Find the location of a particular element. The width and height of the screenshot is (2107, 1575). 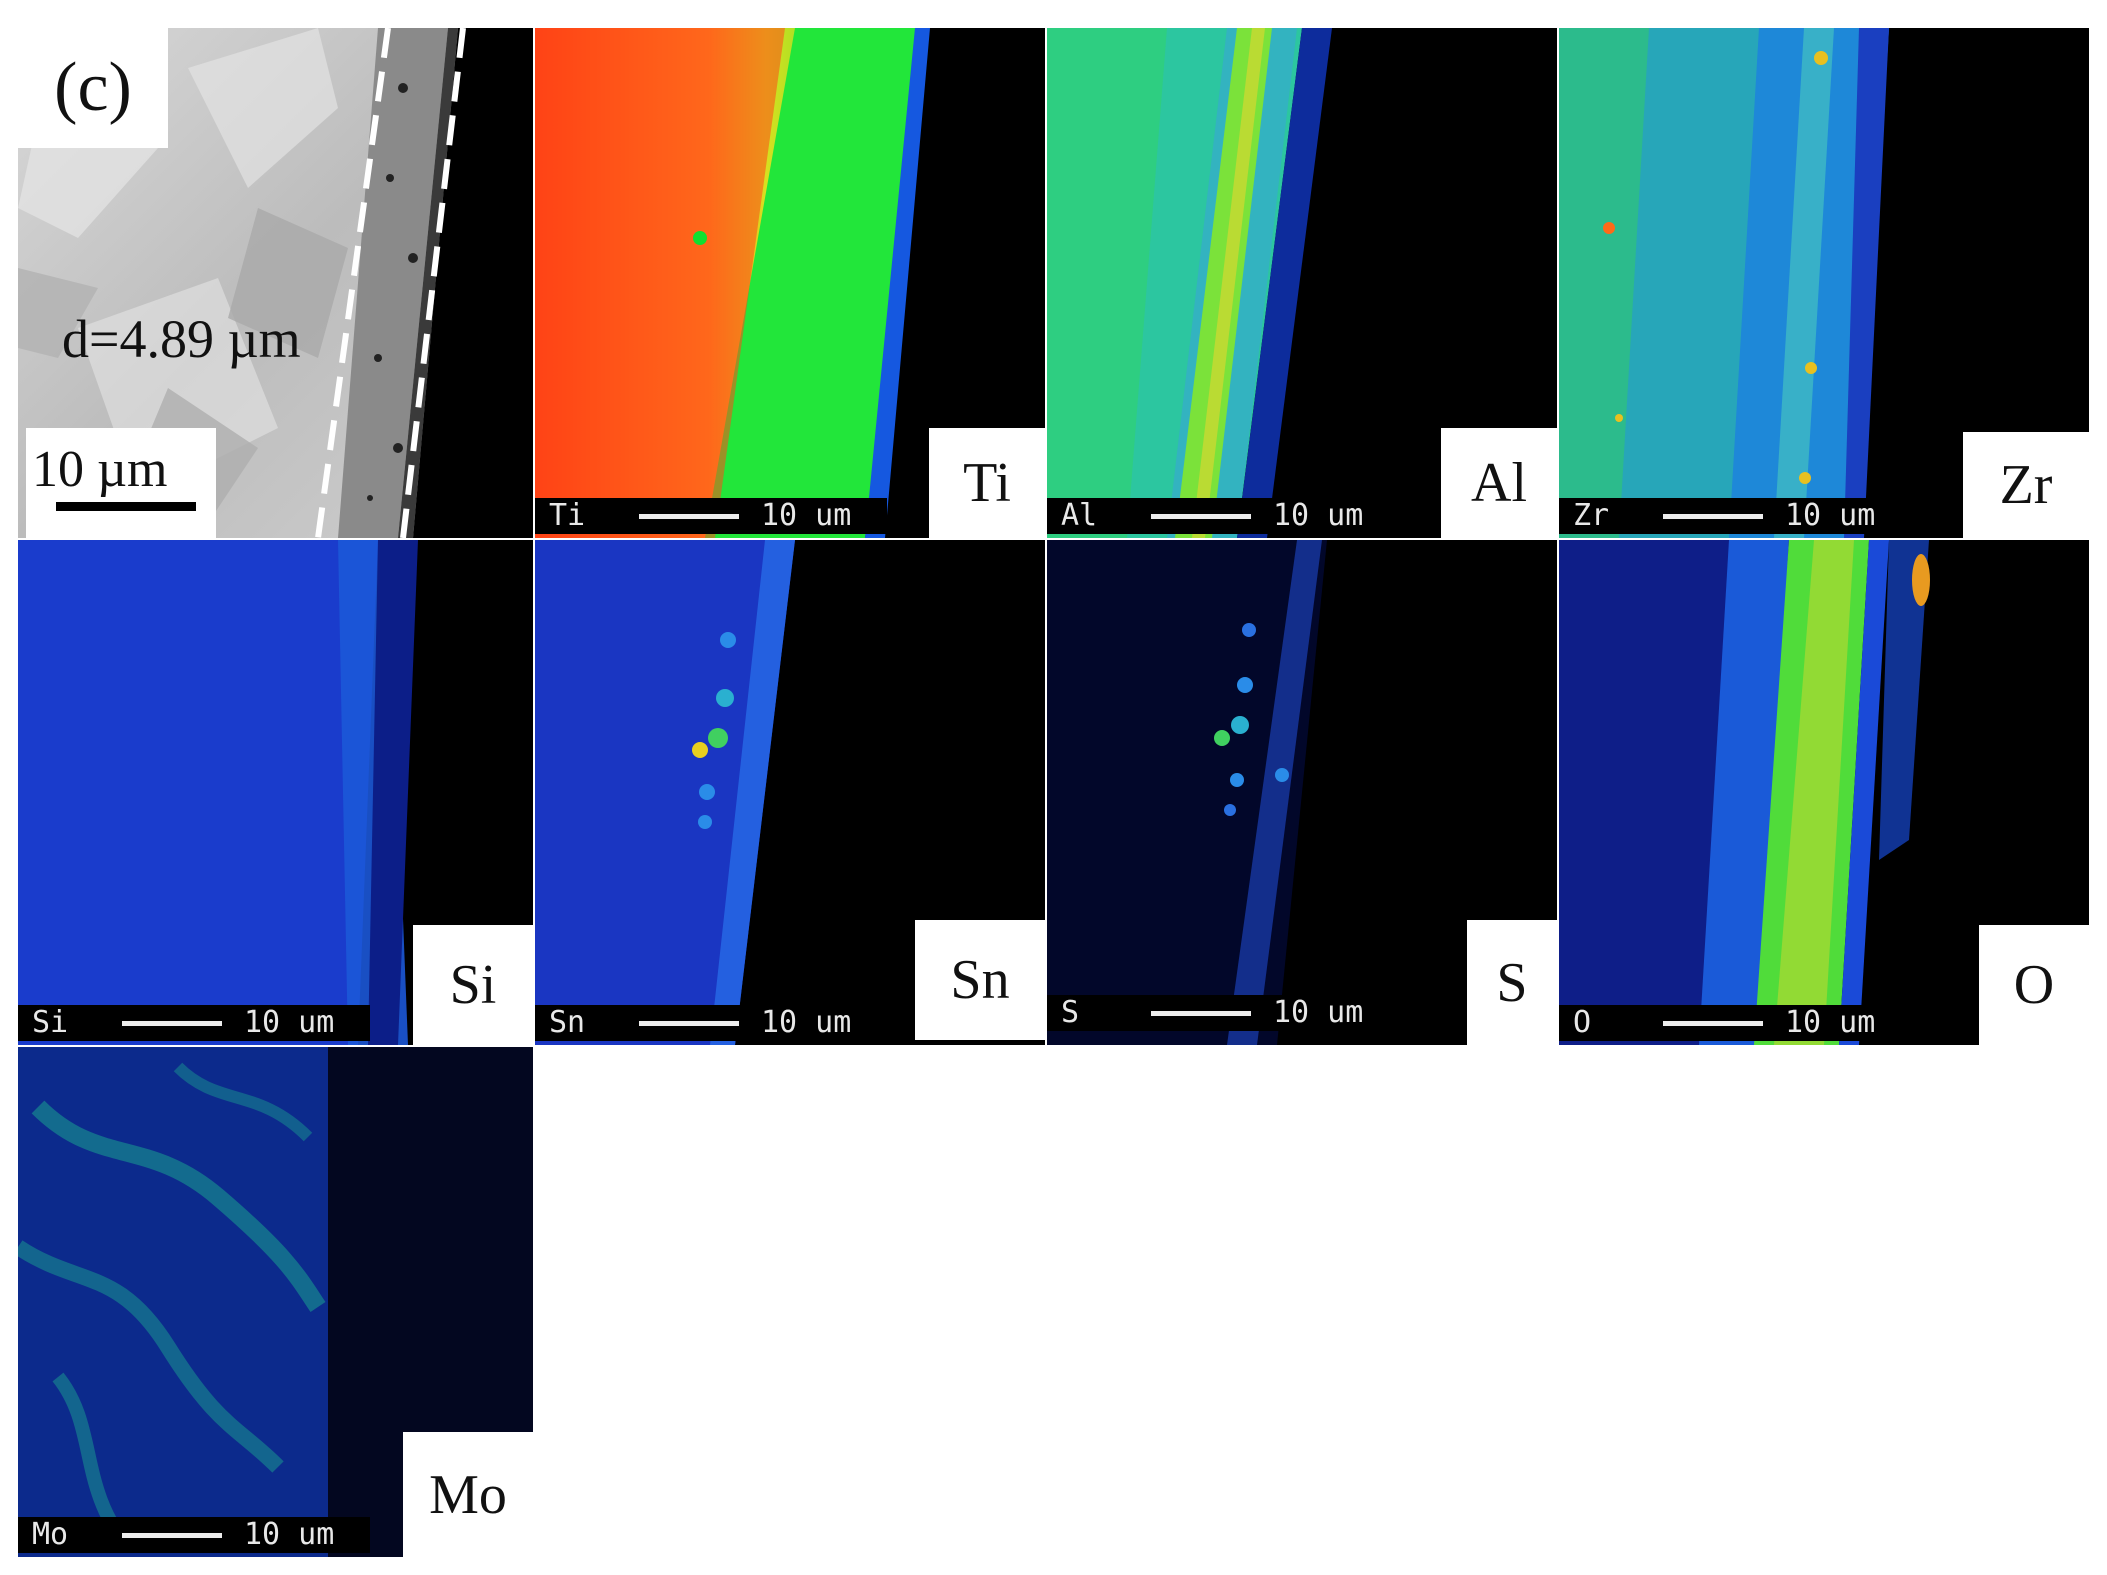

ti-scale-bar: Ti 10 um is located at coordinates (711, 516).